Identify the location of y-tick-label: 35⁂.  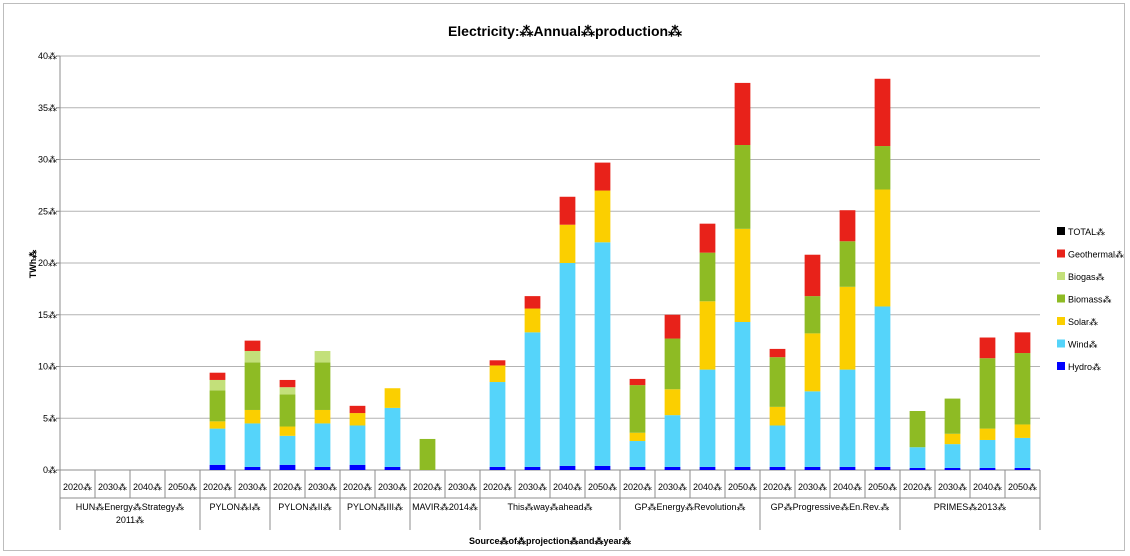
(47, 108).